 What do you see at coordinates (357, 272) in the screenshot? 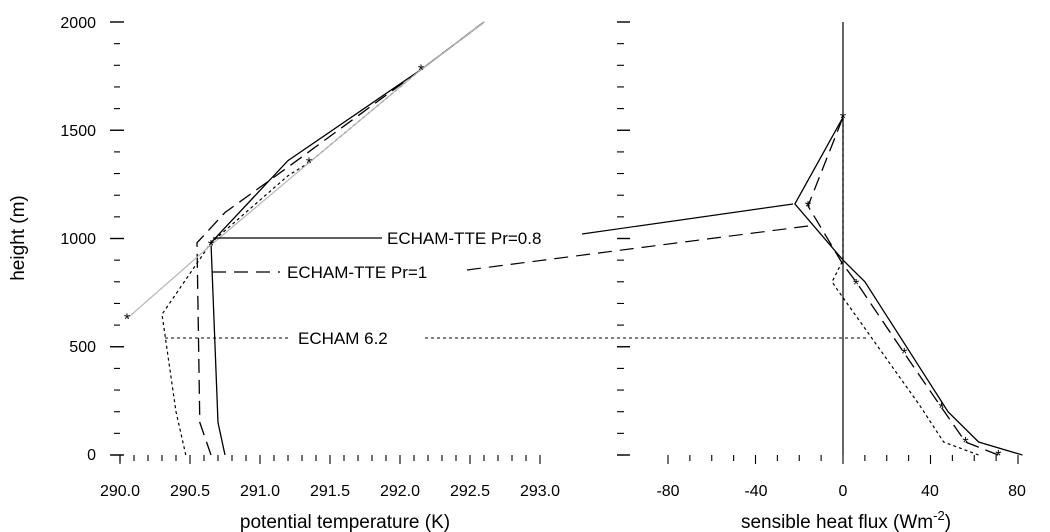
I see `annotation-label-pr1: ECHAM-TTE Pr=1` at bounding box center [357, 272].